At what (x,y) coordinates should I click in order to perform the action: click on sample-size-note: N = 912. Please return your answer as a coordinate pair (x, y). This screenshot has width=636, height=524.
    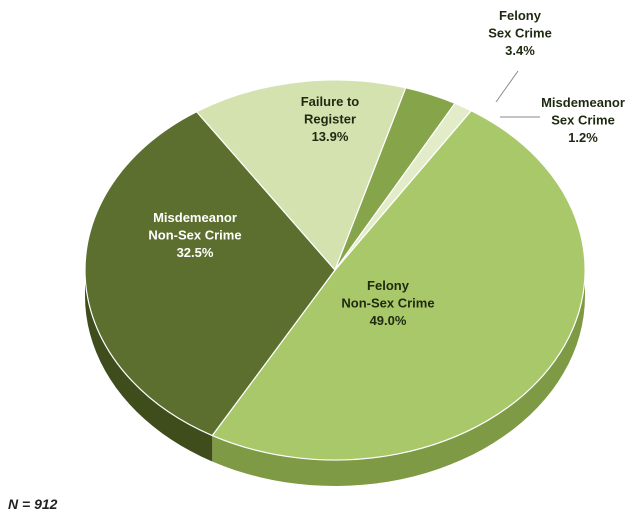
    Looking at the image, I should click on (33, 504).